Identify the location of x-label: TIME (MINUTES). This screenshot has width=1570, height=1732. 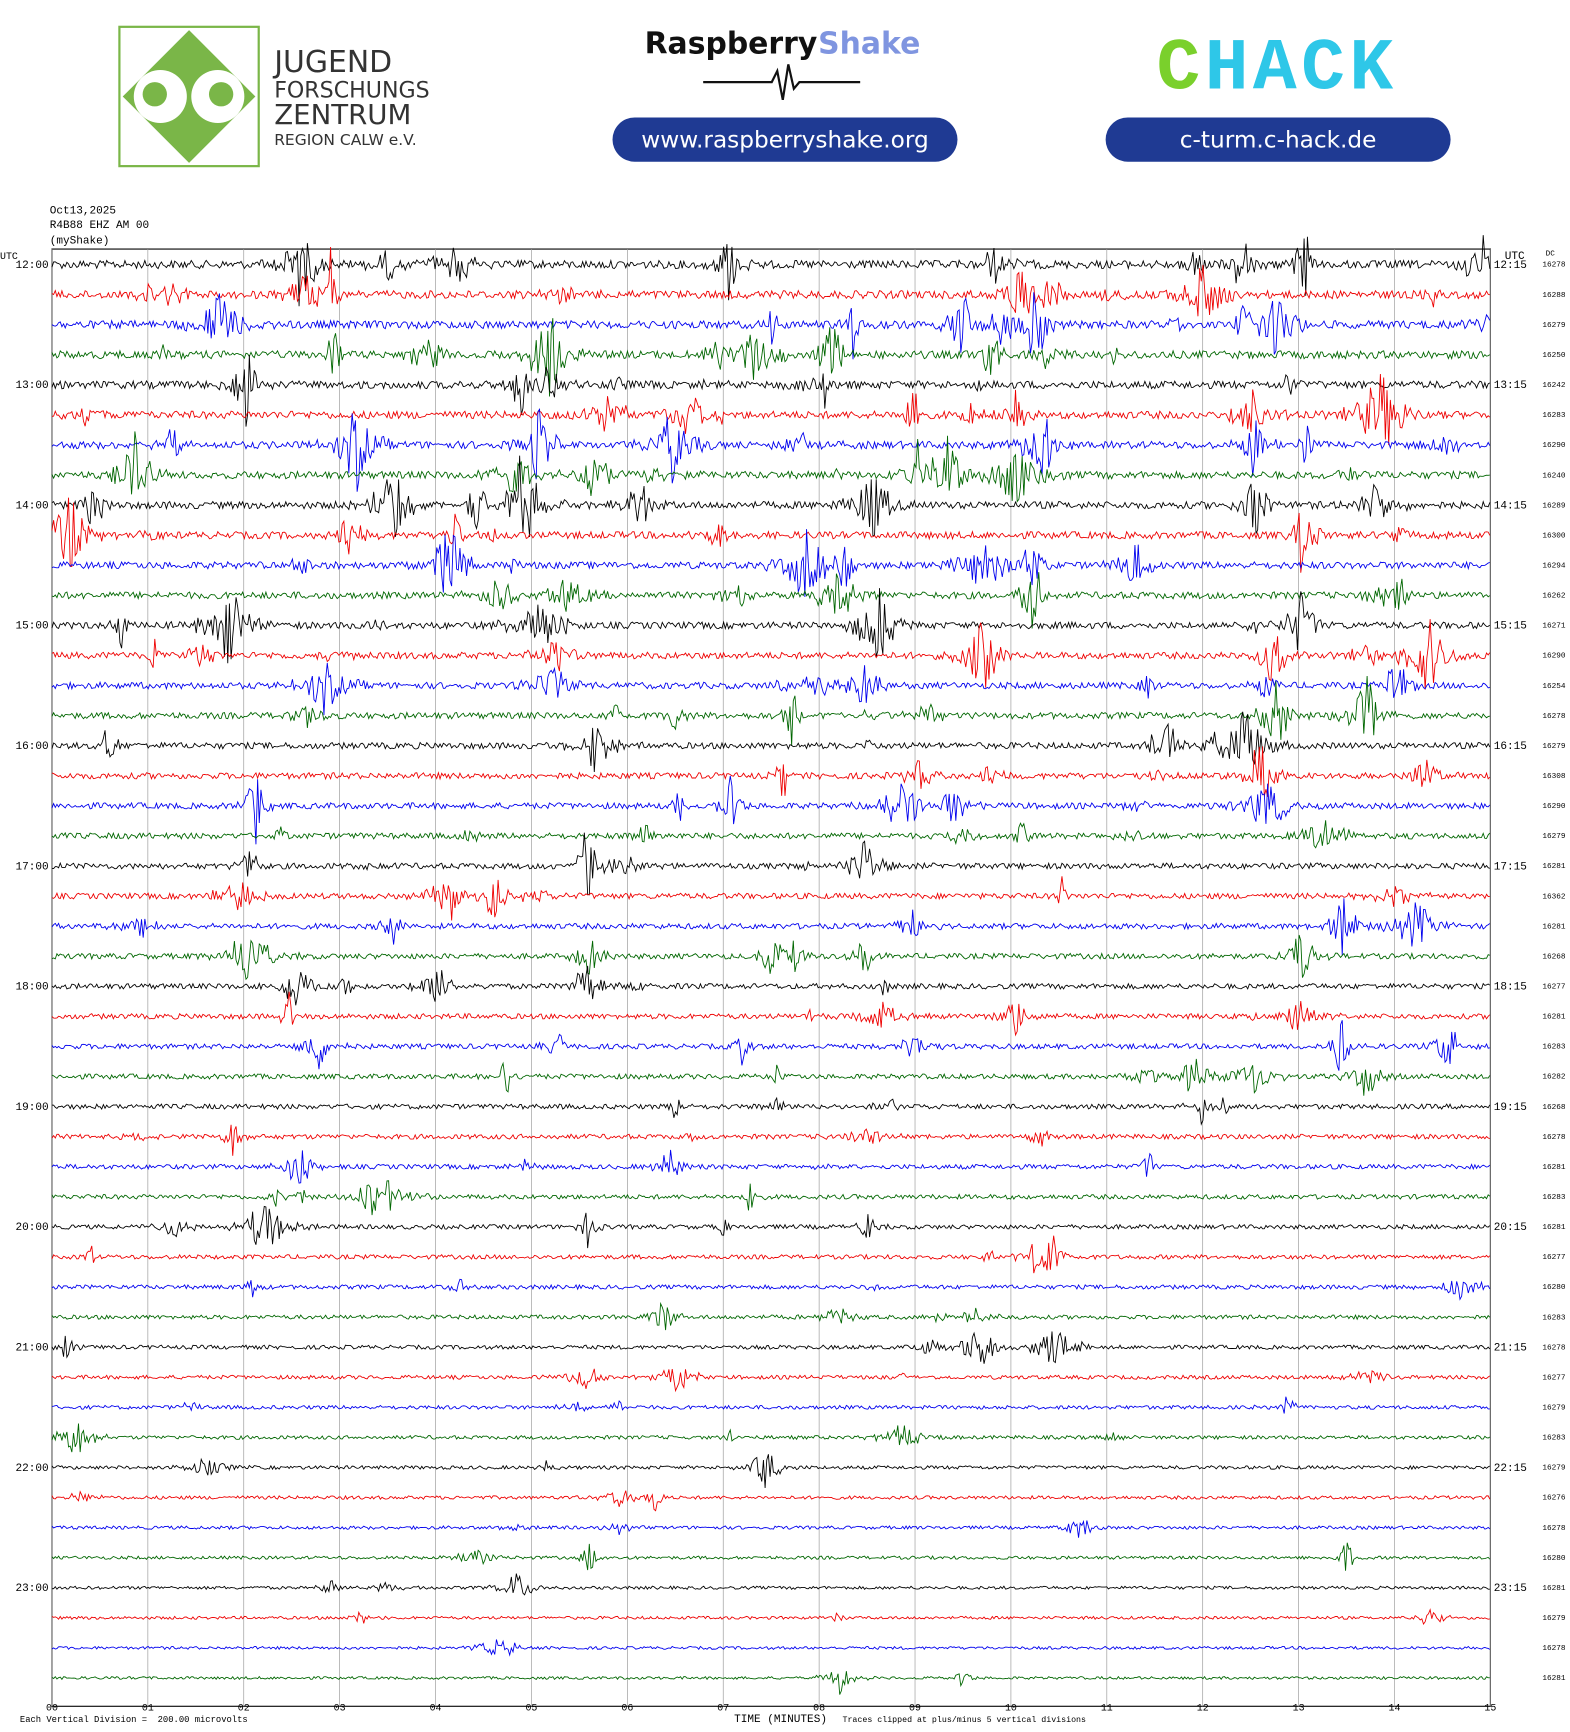
(780, 1720).